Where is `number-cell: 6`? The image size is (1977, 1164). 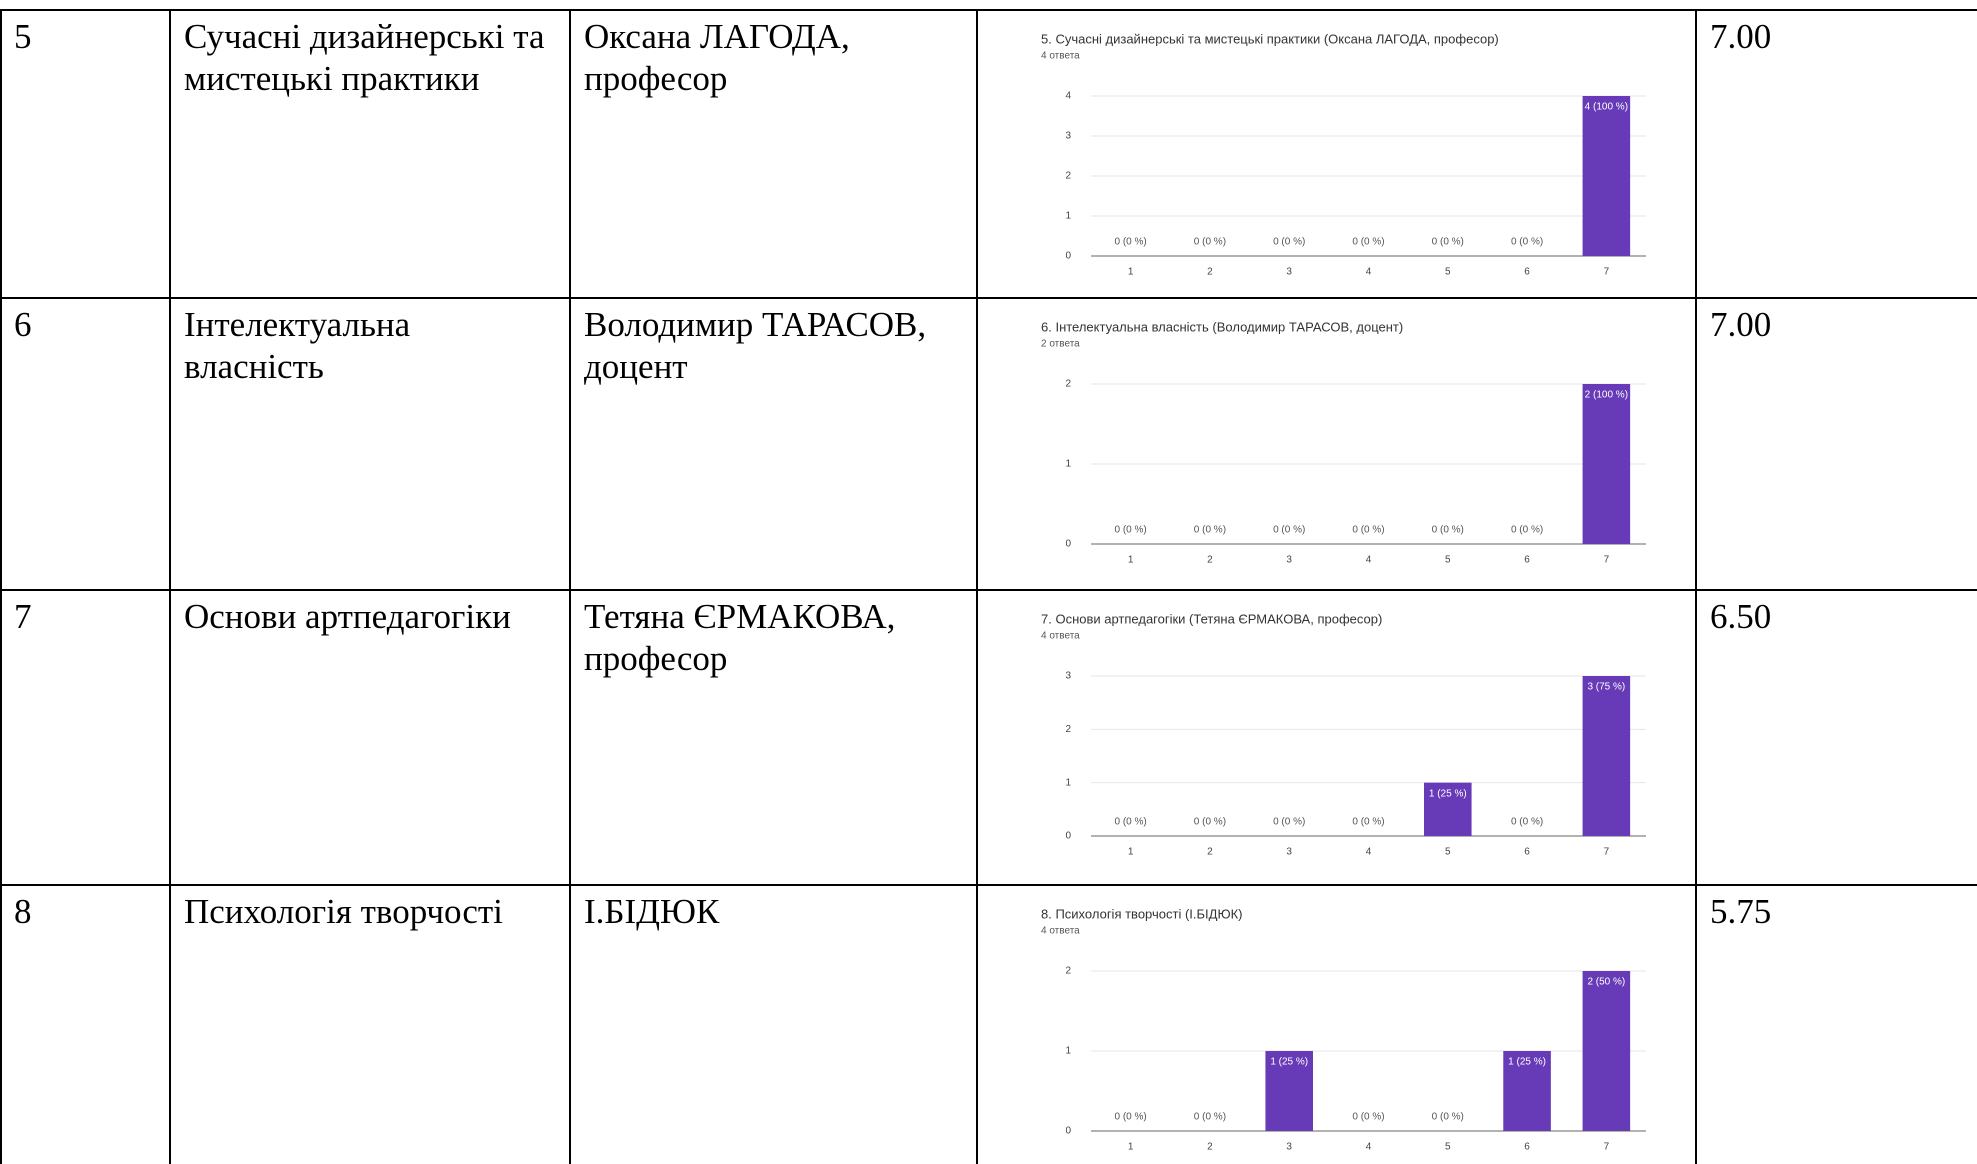 number-cell: 6 is located at coordinates (23, 324).